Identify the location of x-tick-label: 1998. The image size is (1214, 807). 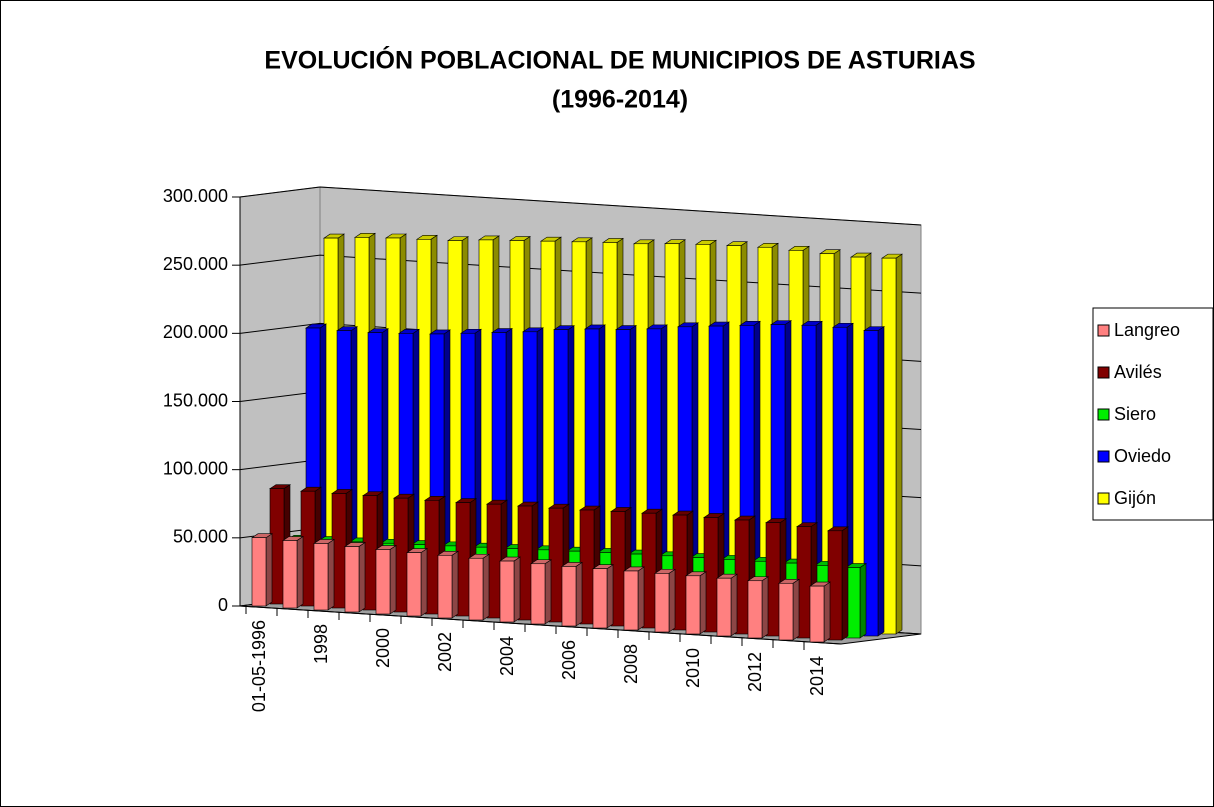
(321, 644).